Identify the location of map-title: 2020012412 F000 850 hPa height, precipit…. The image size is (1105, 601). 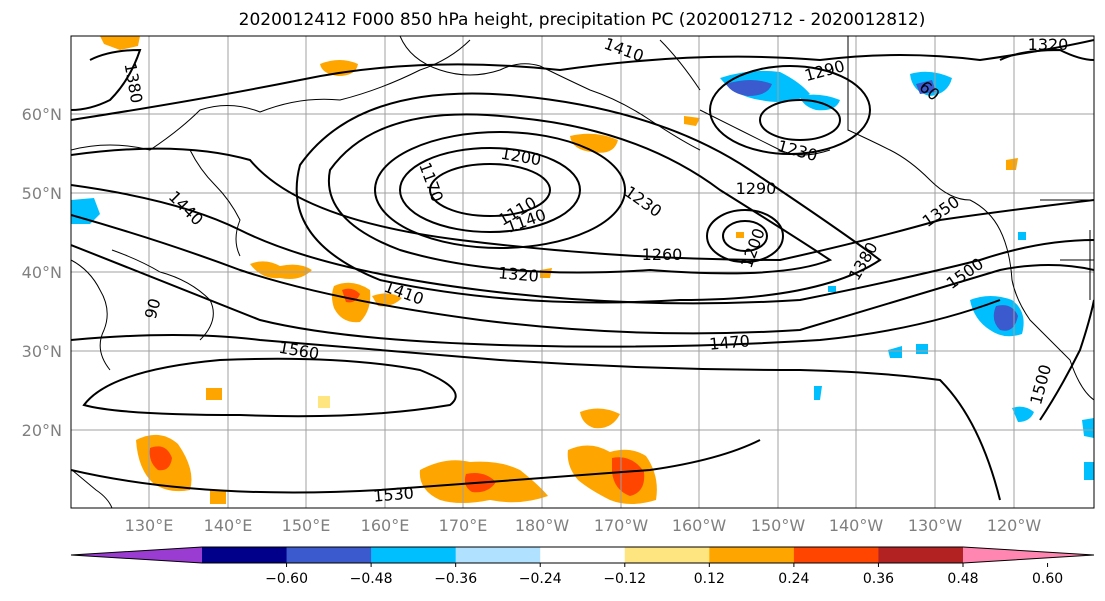
(582, 20).